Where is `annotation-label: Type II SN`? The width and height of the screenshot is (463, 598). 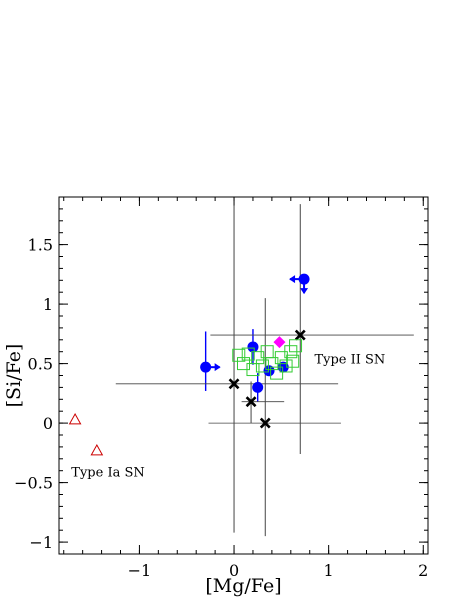 annotation-label: Type II SN is located at coordinates (349, 360).